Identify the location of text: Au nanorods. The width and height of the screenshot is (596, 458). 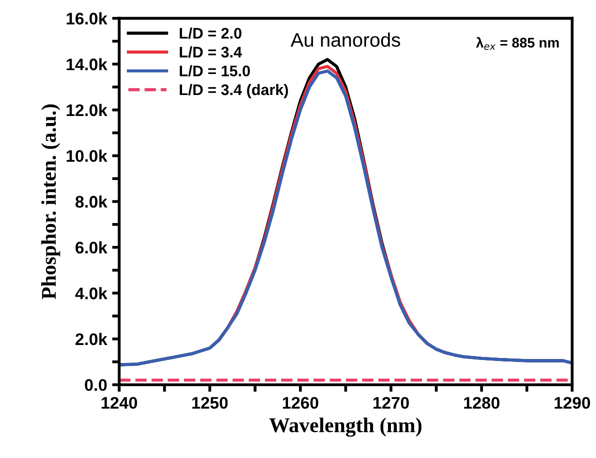
(345, 39).